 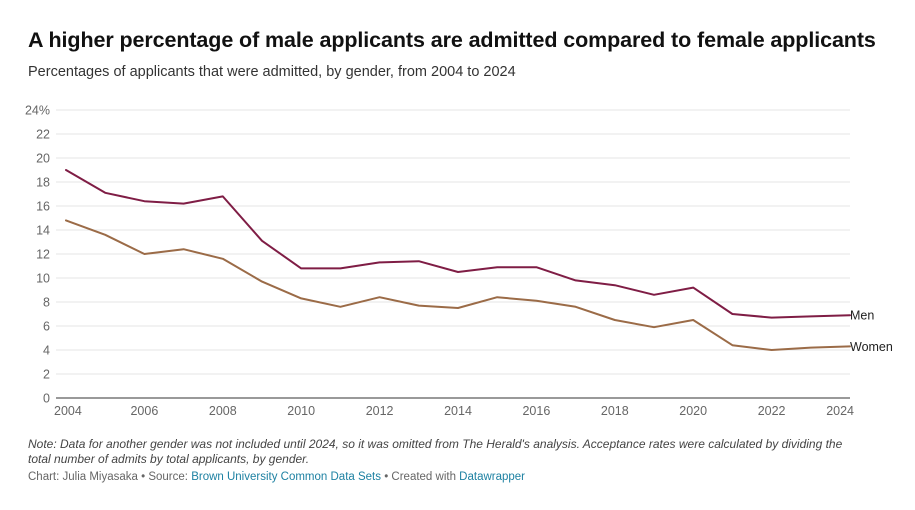 What do you see at coordinates (110, 477) in the screenshot?
I see `credit-prefix: Chart: Julia Miyasaka • Source:` at bounding box center [110, 477].